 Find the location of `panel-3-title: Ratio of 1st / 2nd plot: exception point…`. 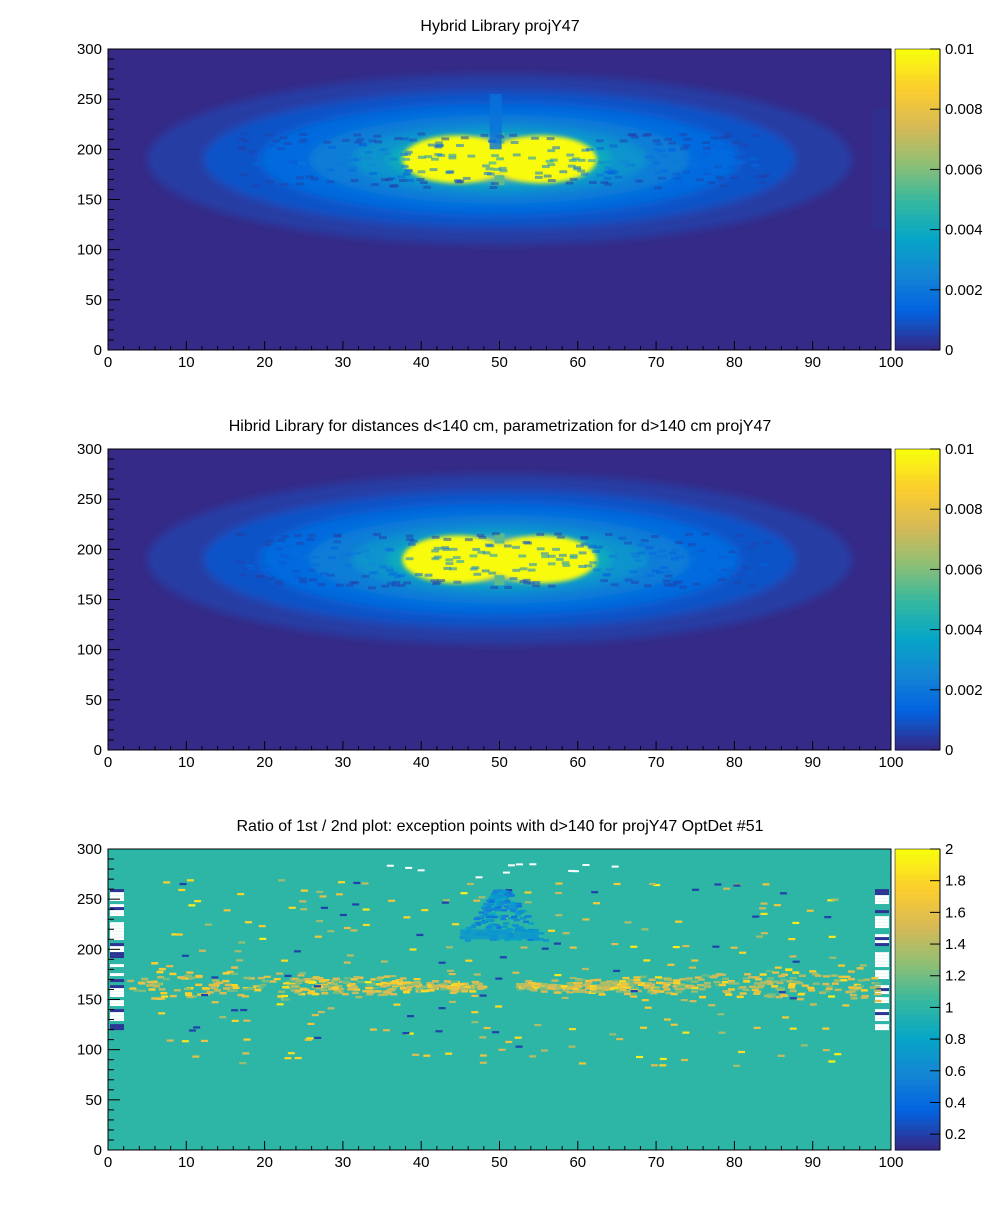

panel-3-title: Ratio of 1st / 2nd plot: exception point… is located at coordinates (500, 826).